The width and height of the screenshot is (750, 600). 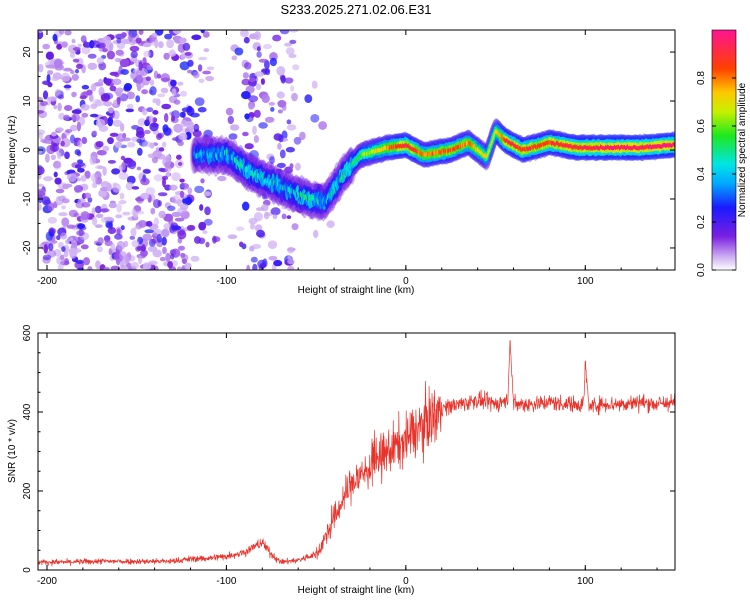 I want to click on colorbar-ticks: 0.0 0.2 0.4 0.6 0.8, so click(x=716, y=174).